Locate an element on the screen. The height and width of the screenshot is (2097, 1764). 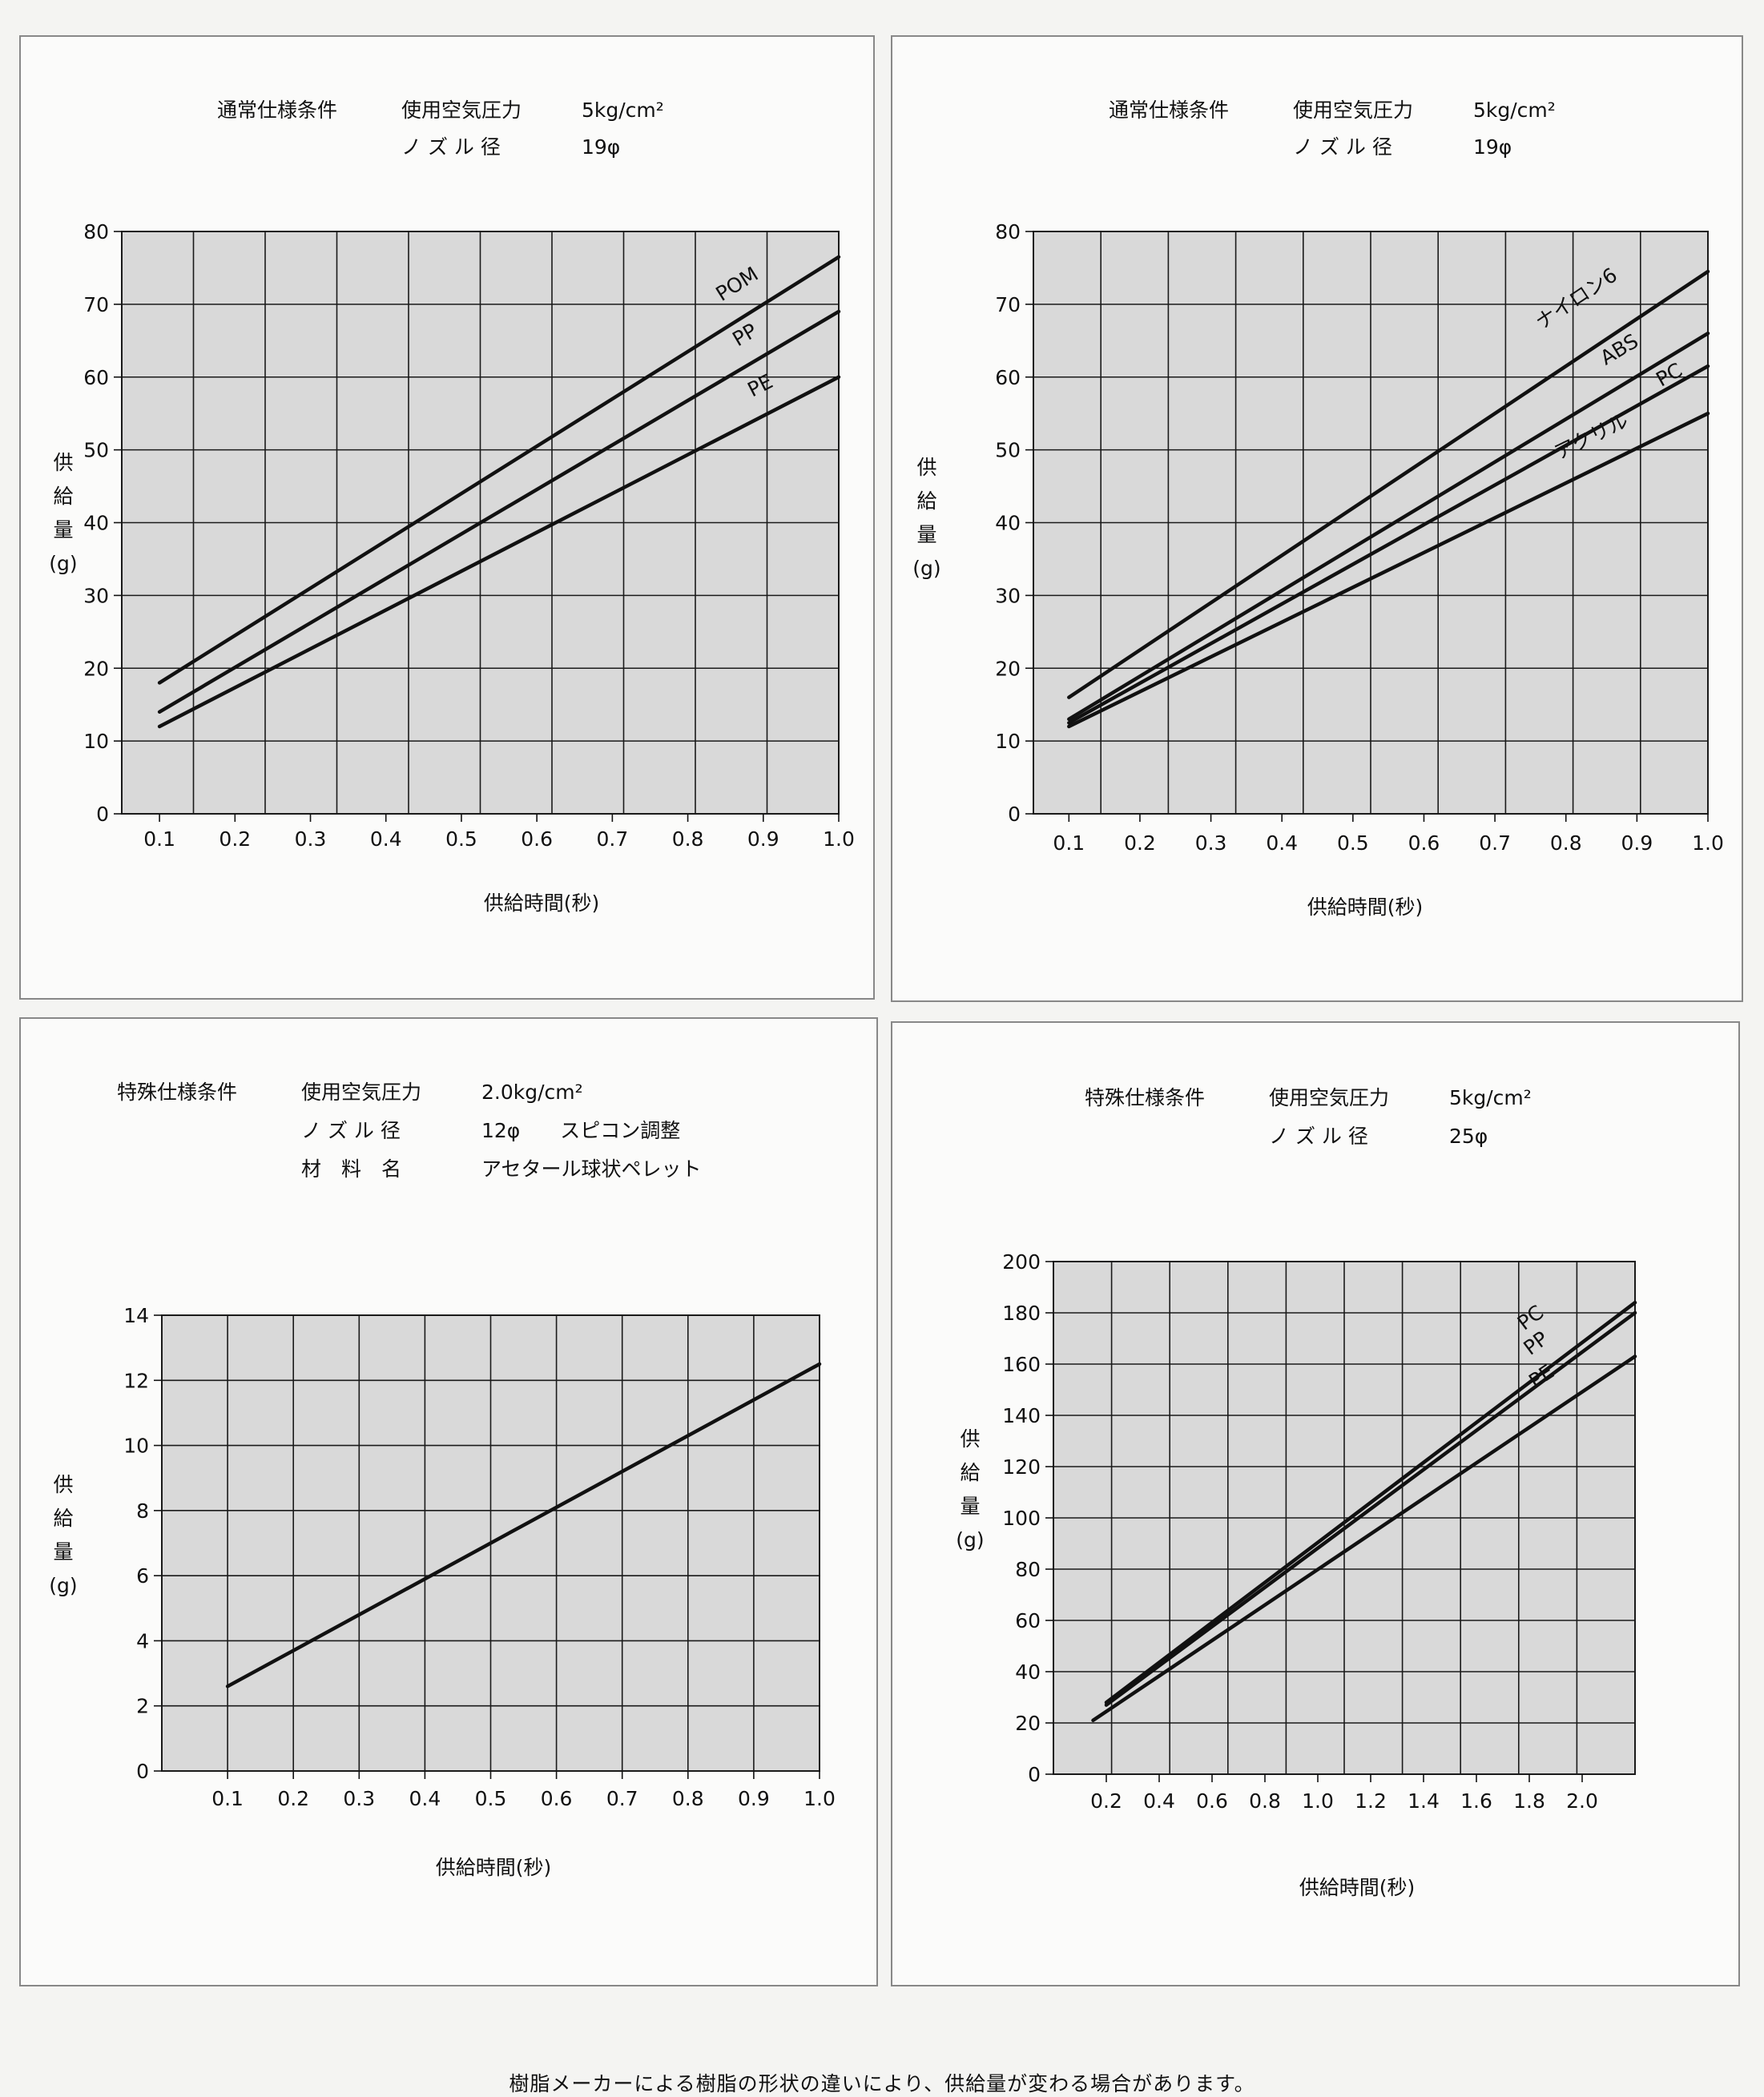
y-tick-label: 160 is located at coordinates (1021, 1364).